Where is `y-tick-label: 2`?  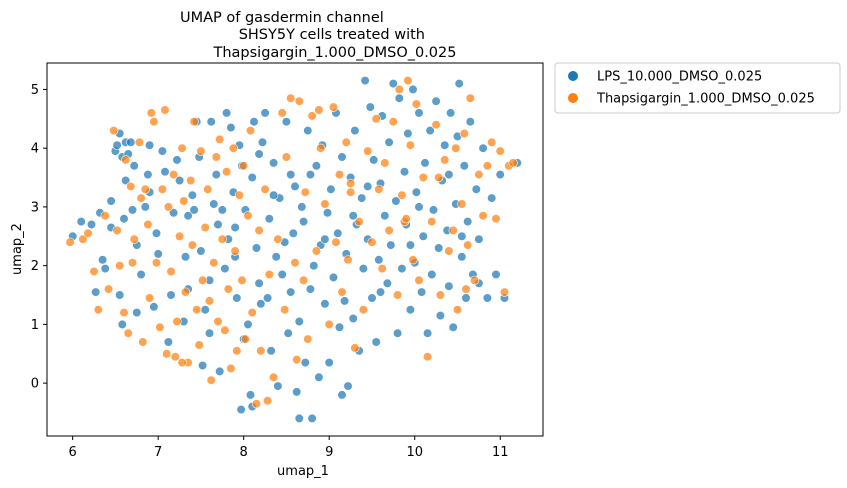
y-tick-label: 2 is located at coordinates (35, 266).